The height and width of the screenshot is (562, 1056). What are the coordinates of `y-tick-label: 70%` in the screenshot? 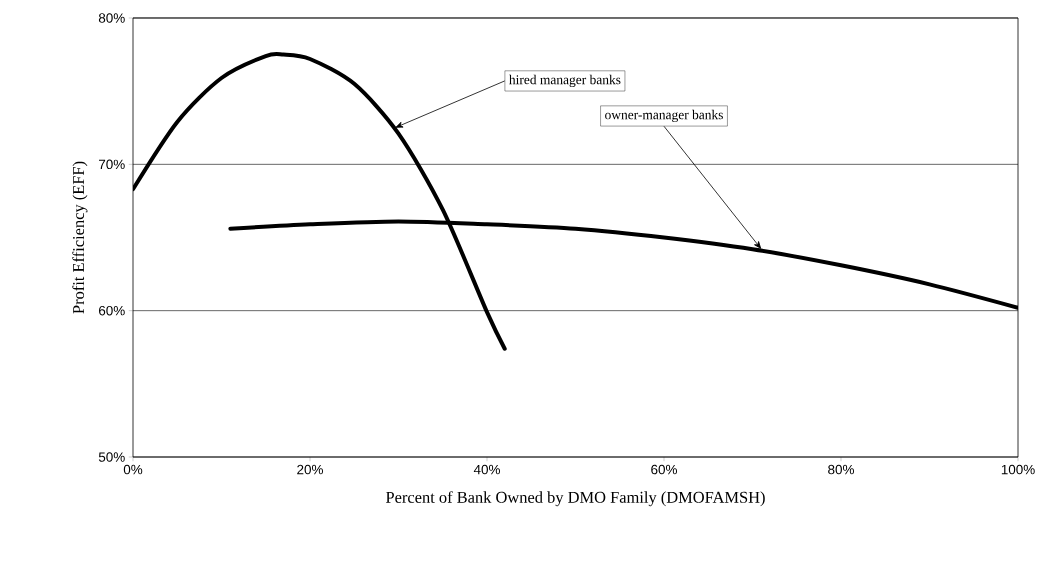 It's located at (112, 164).